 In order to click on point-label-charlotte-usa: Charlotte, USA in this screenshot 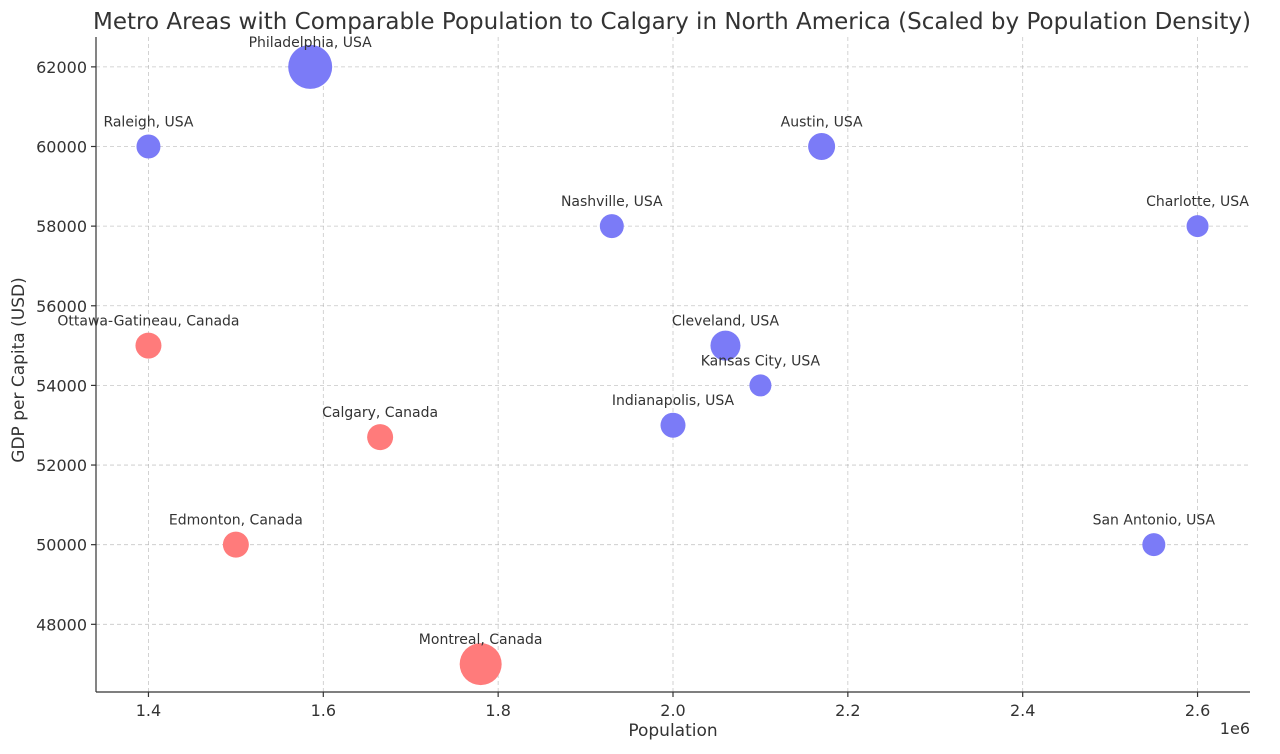, I will do `click(1197, 202)`.